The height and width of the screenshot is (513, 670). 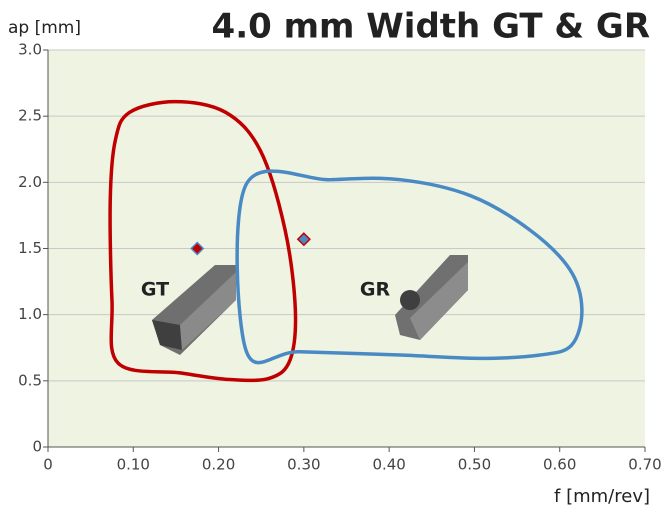 I want to click on y-tick-label: 0, so click(x=37, y=447).